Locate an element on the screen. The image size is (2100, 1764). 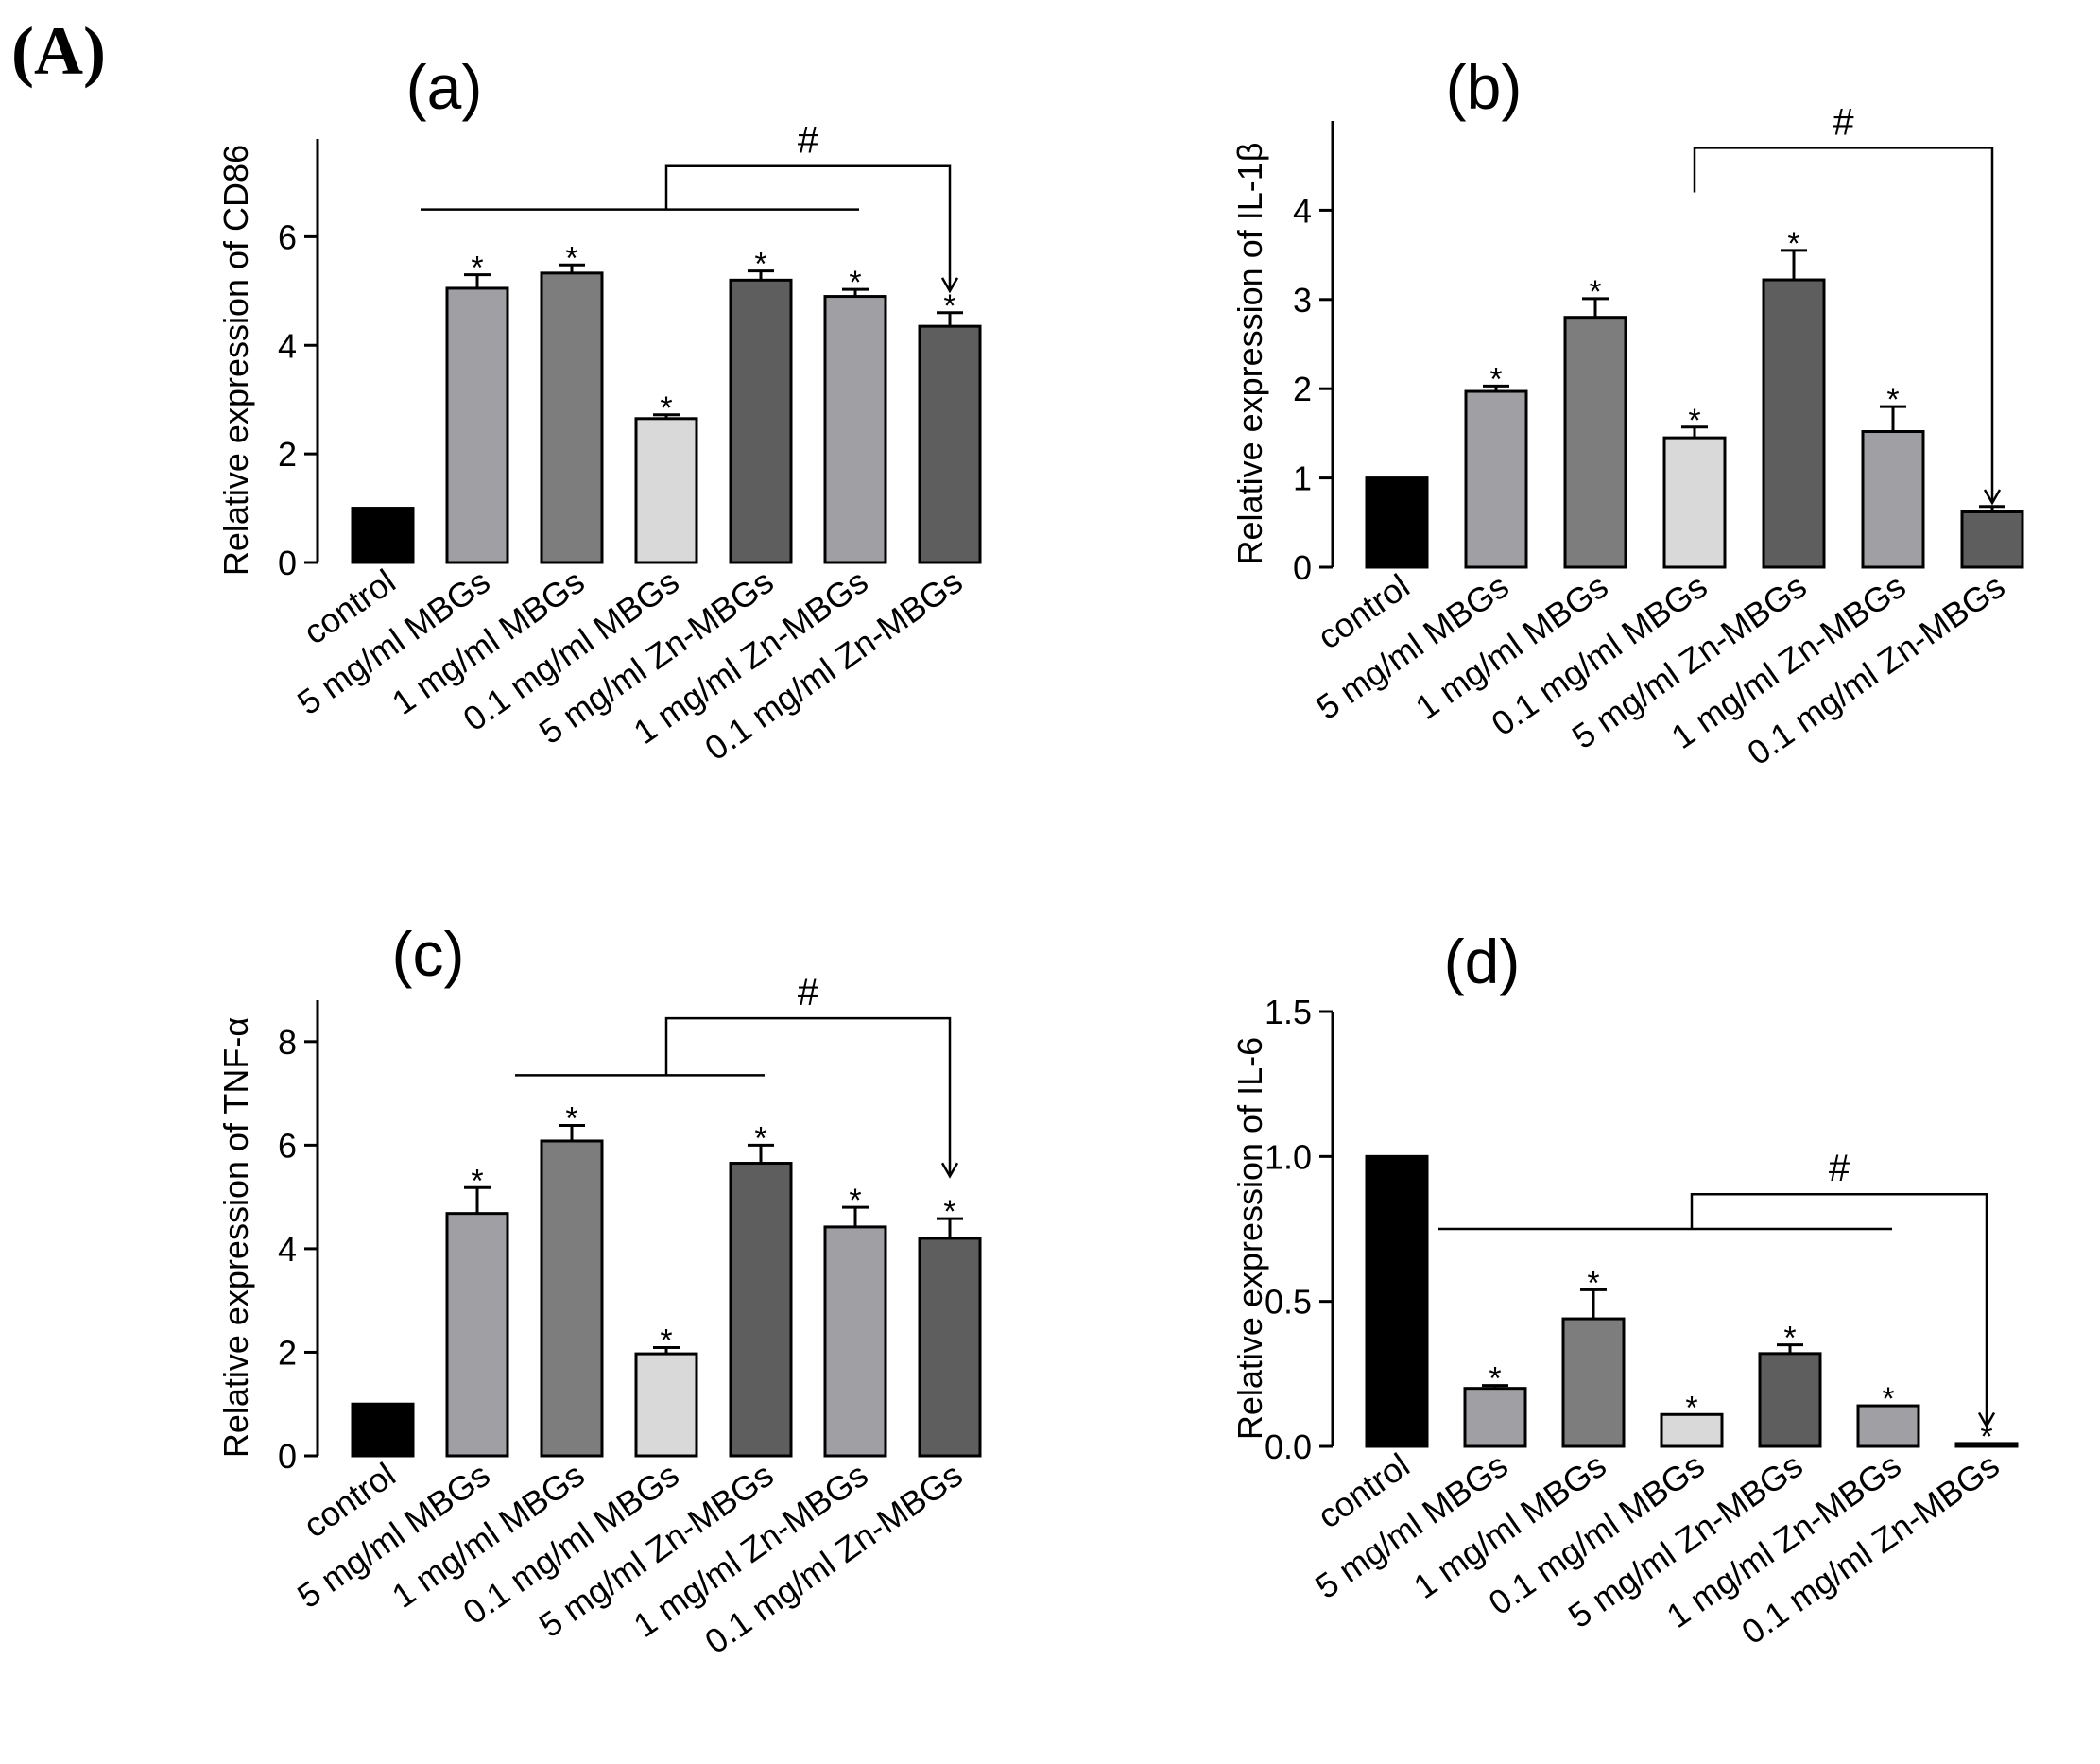
panel-label: (b) is located at coordinates (1485, 87).